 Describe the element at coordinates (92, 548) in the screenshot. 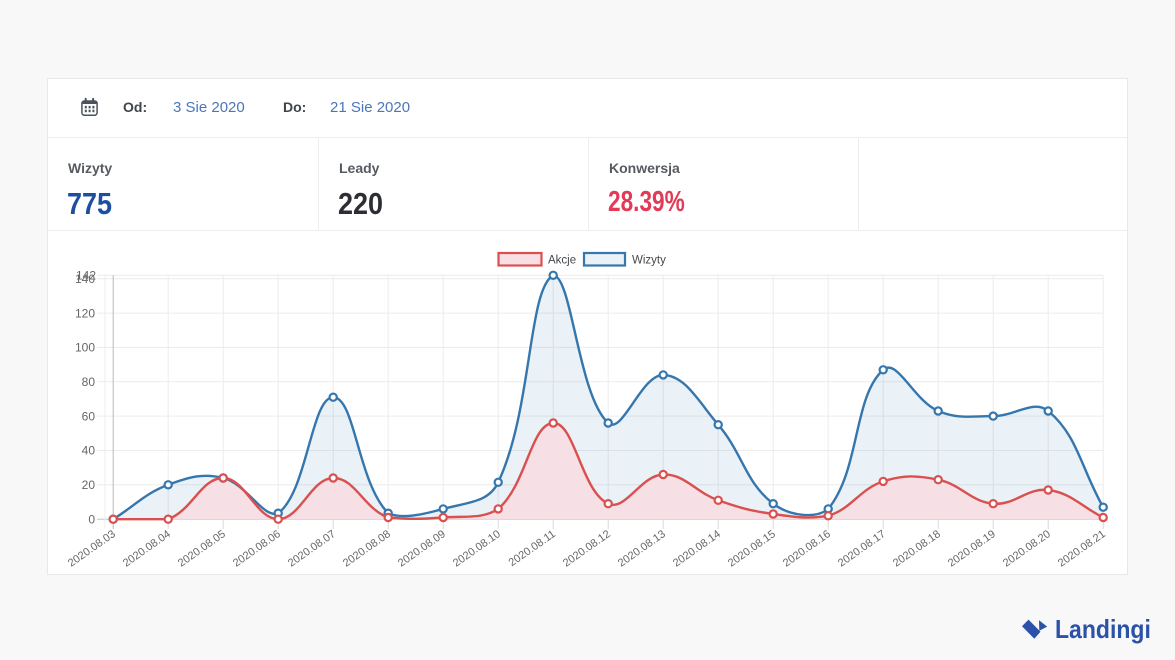

I see `svg-text: 2020.08.03` at that location.